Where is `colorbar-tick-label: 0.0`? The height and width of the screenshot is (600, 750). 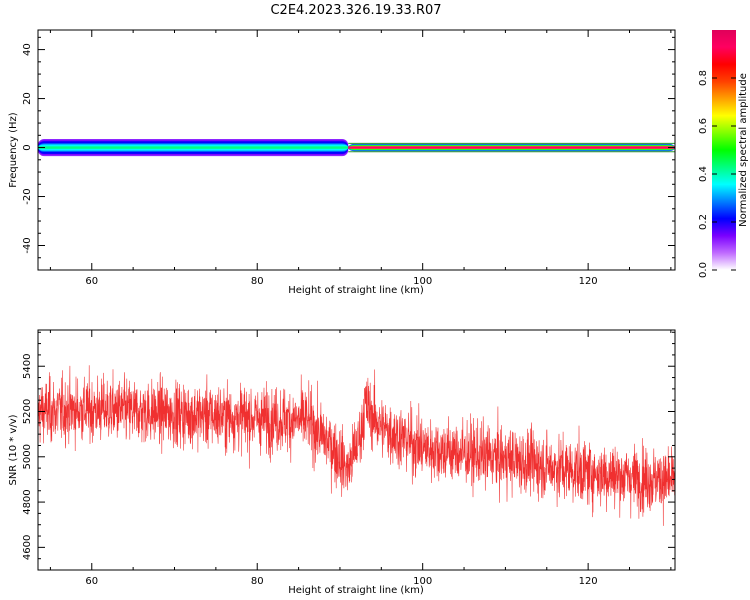
colorbar-tick-label: 0.0 is located at coordinates (703, 270).